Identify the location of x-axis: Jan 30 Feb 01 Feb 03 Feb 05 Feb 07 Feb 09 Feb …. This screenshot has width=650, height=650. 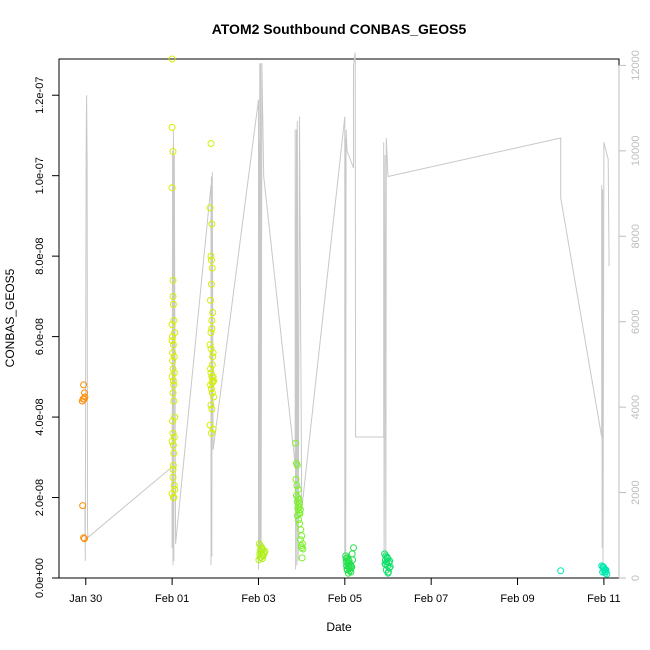
(345, 591).